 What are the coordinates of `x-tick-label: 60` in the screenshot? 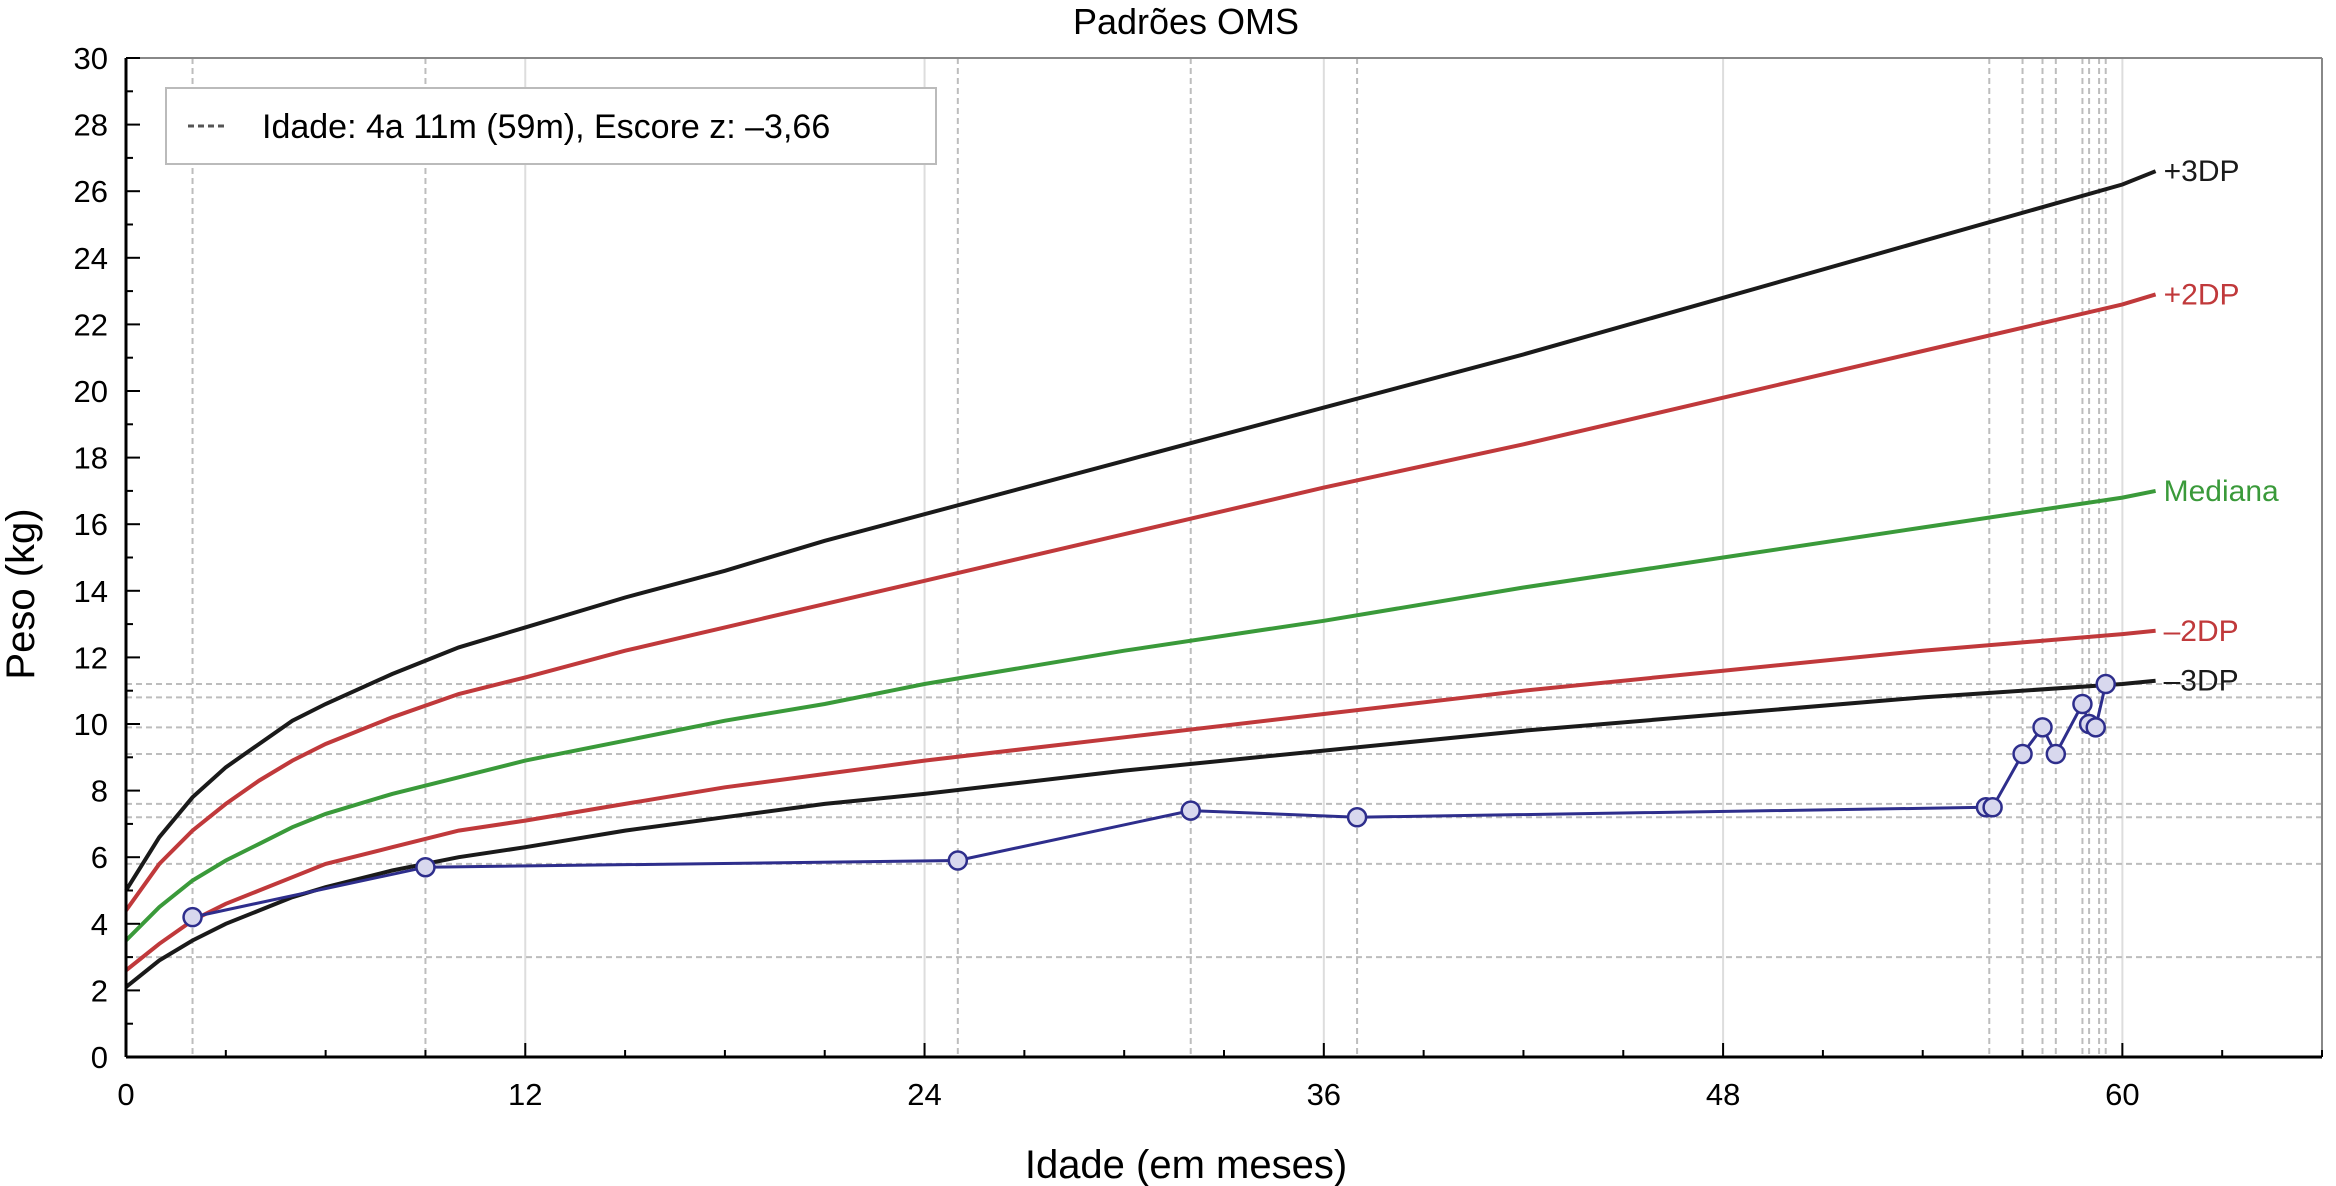 It's located at (2122, 1094).